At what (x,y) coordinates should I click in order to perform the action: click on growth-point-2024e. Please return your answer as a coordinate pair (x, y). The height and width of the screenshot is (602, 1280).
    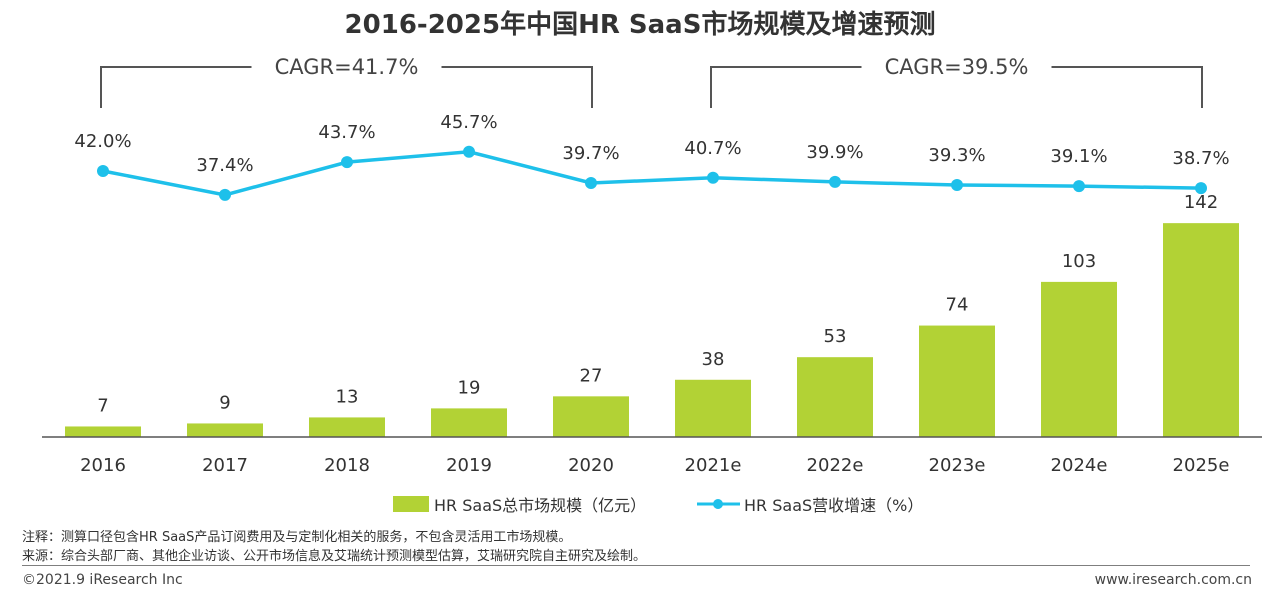
    Looking at the image, I should click on (1079, 186).